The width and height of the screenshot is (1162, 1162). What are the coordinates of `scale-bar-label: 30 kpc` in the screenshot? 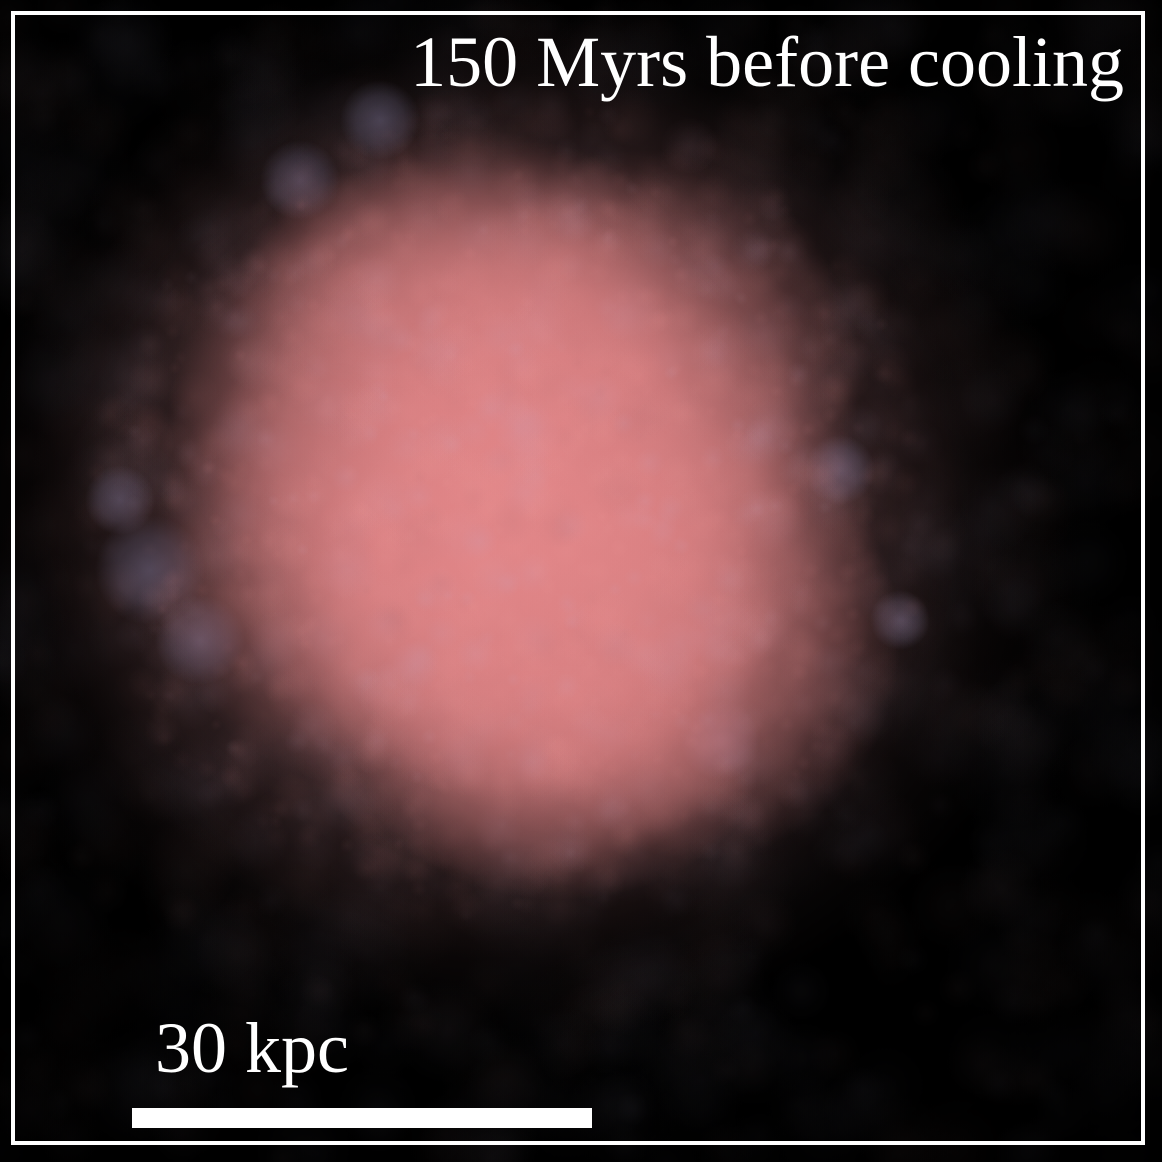 It's located at (252, 1048).